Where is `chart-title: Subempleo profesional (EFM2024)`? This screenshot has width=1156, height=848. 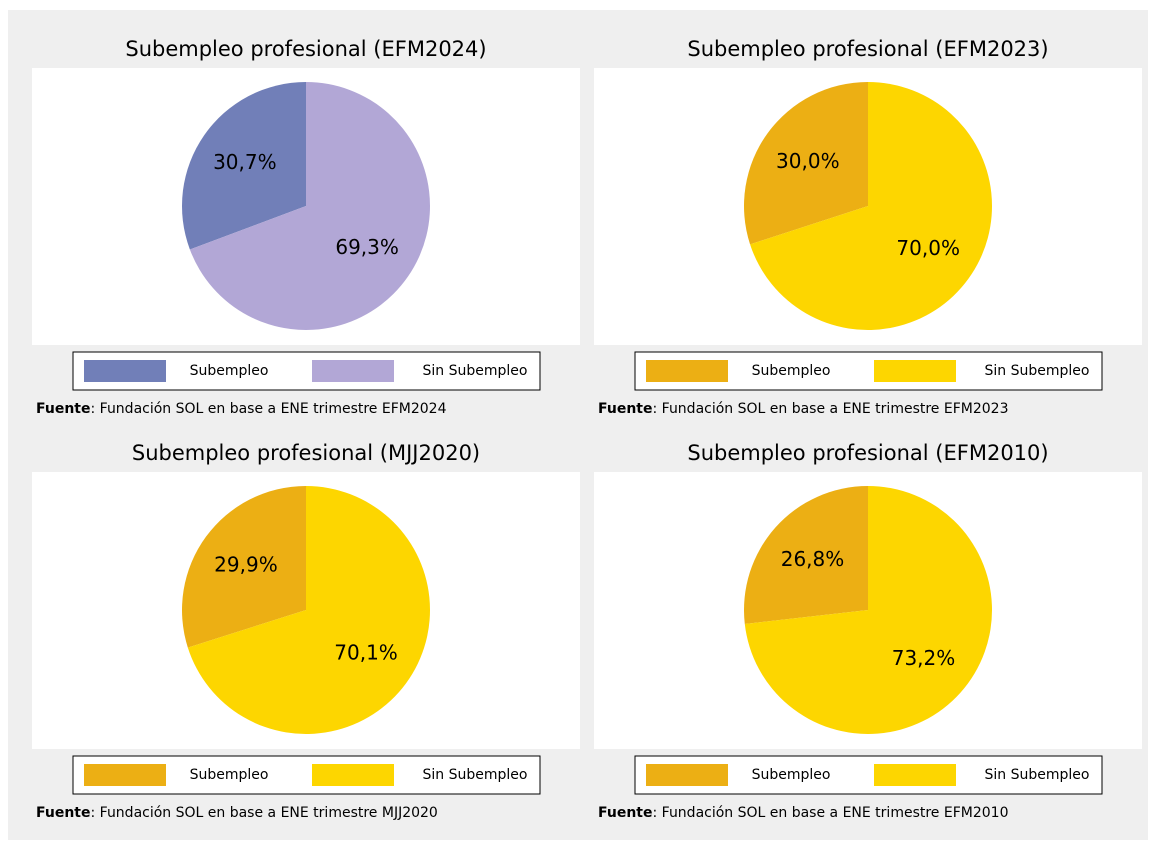 chart-title: Subempleo profesional (EFM2024) is located at coordinates (305, 49).